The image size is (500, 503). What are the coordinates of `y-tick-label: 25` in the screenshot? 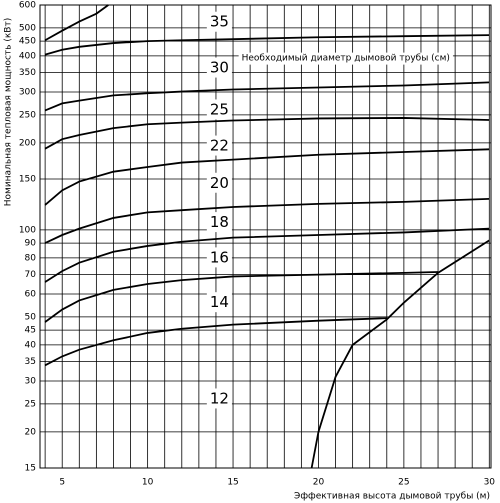 It's located at (30, 404).